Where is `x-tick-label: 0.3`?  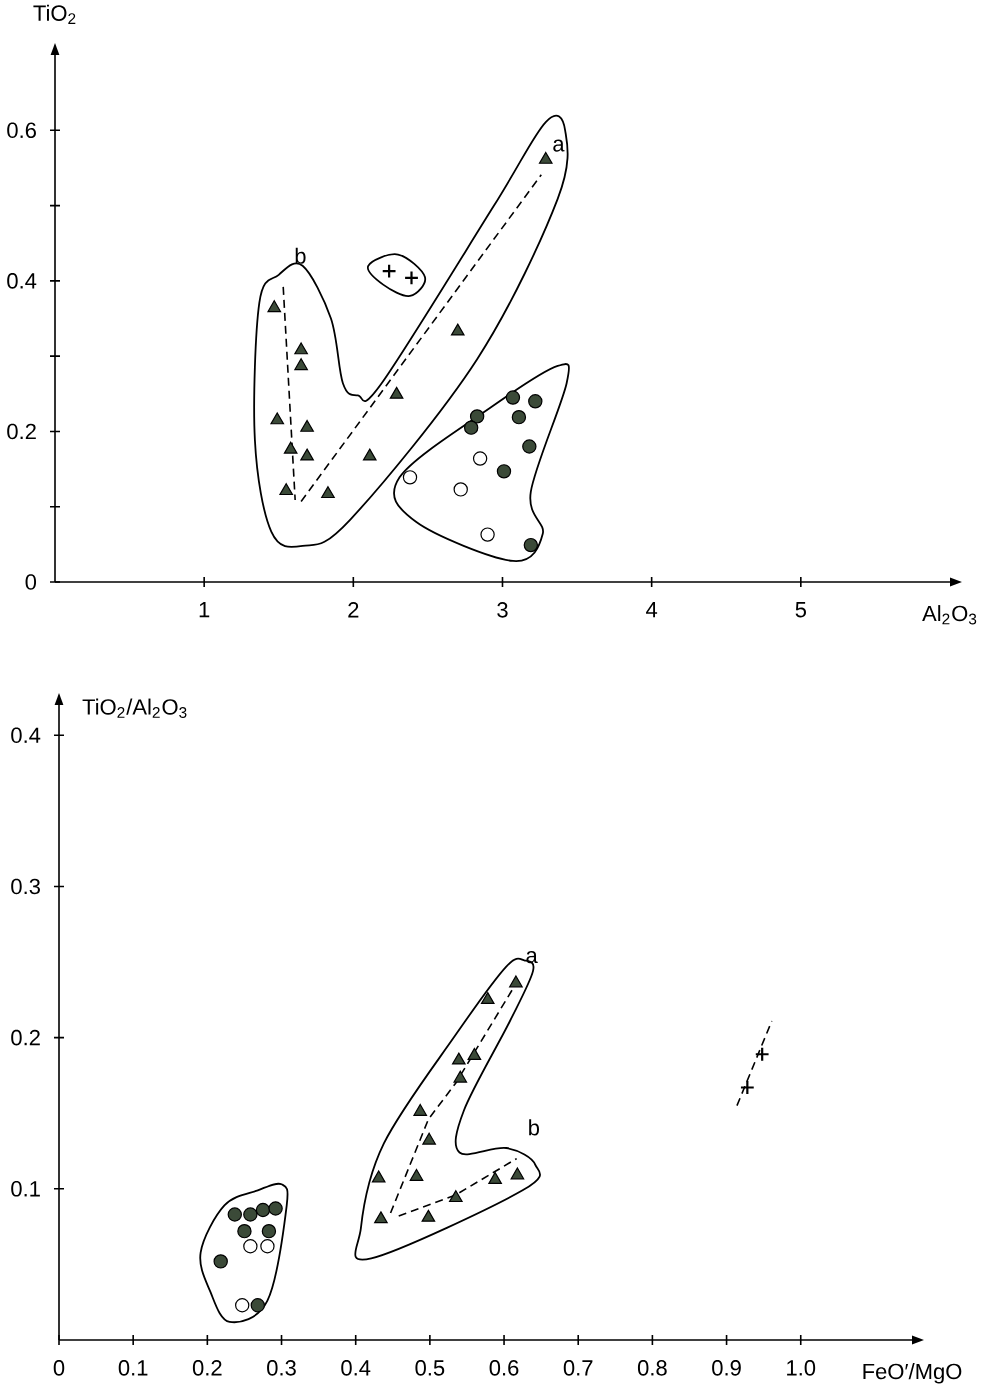
x-tick-label: 0.3 is located at coordinates (281, 1368).